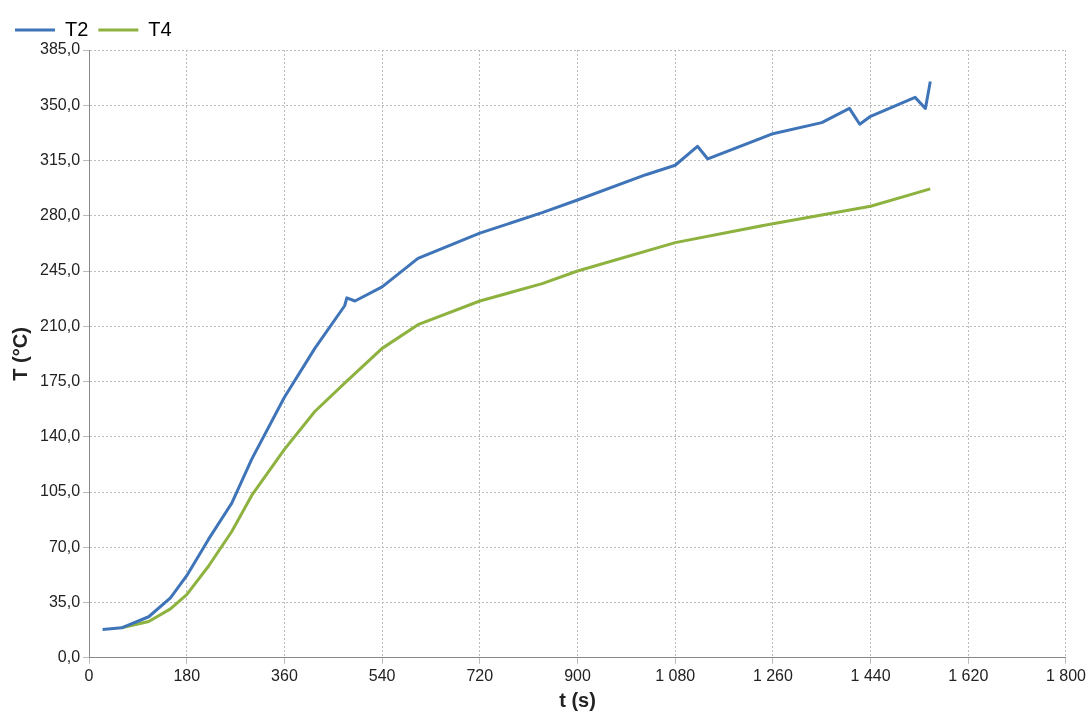 Image resolution: width=1089 pixels, height=713 pixels. I want to click on y-tick-label: 105,0, so click(60, 491).